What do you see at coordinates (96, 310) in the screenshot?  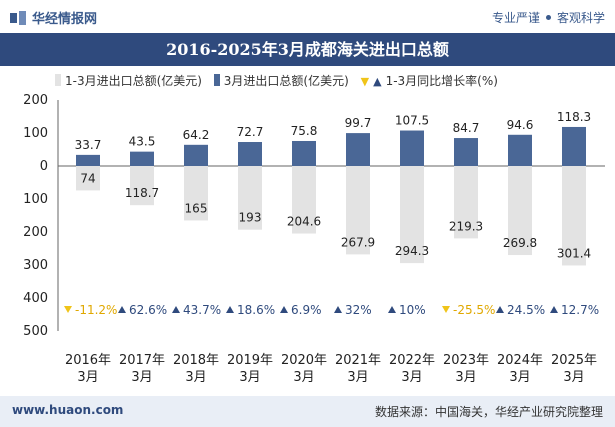 I see `data-label-growth: -11.2%` at bounding box center [96, 310].